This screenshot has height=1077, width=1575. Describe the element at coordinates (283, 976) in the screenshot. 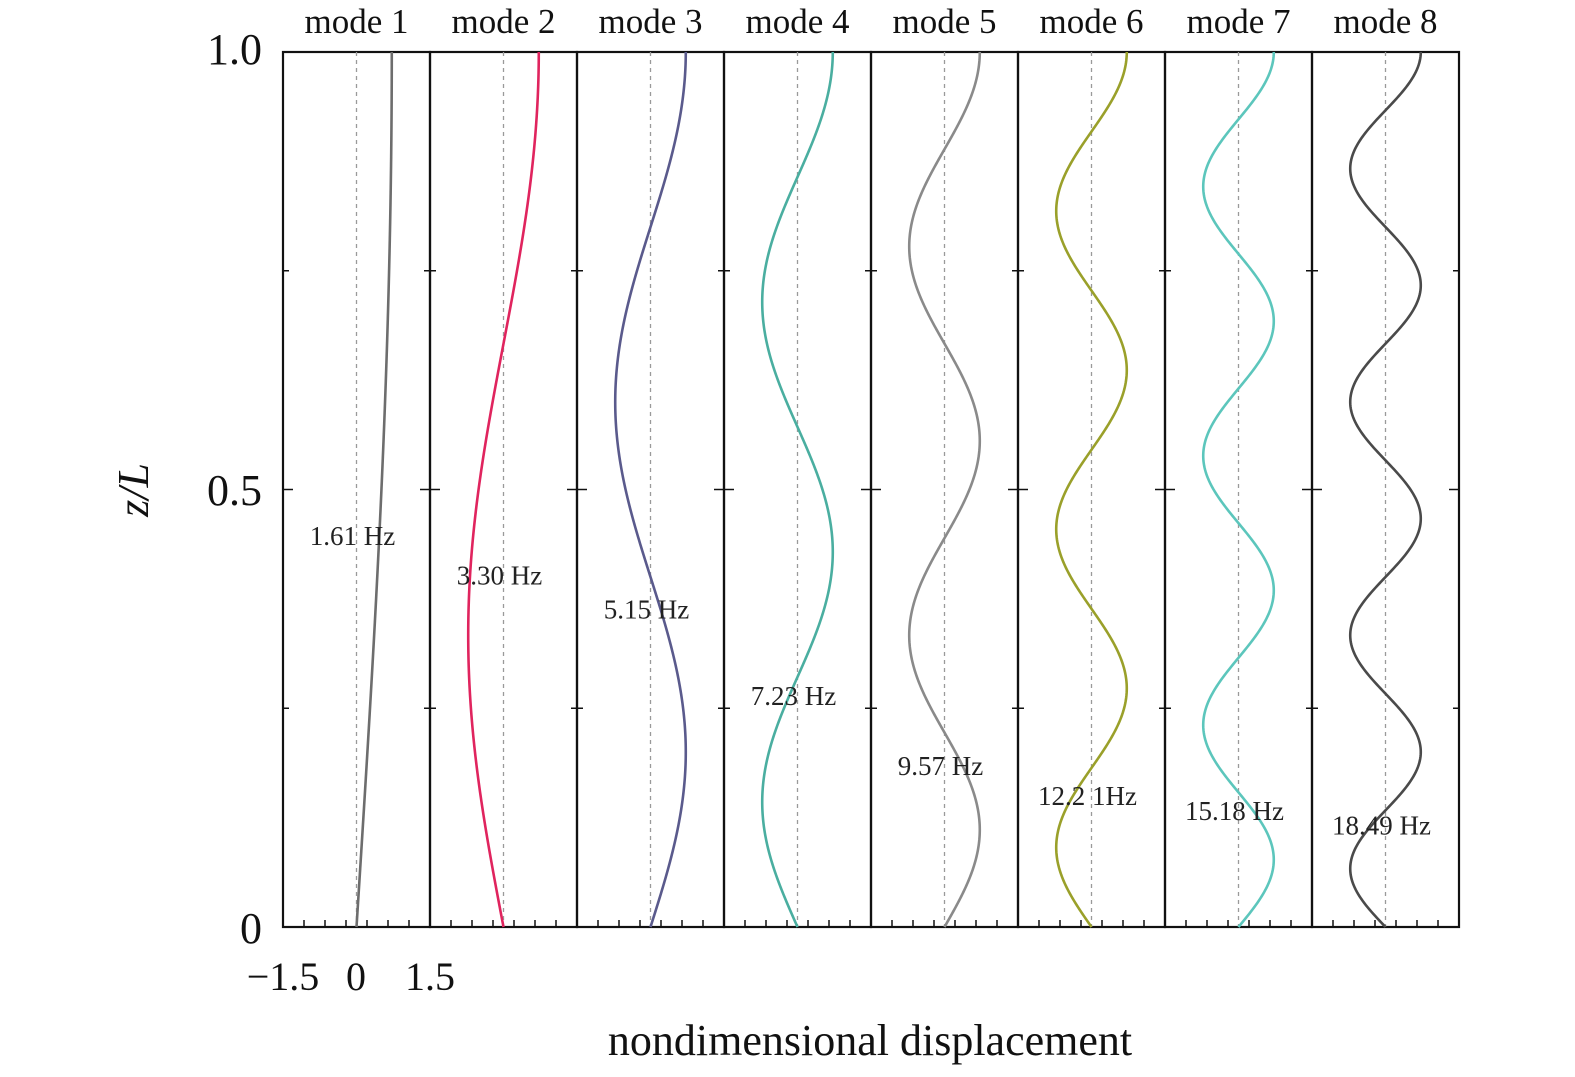

I see `x-tick-label-min: −1.5` at that location.